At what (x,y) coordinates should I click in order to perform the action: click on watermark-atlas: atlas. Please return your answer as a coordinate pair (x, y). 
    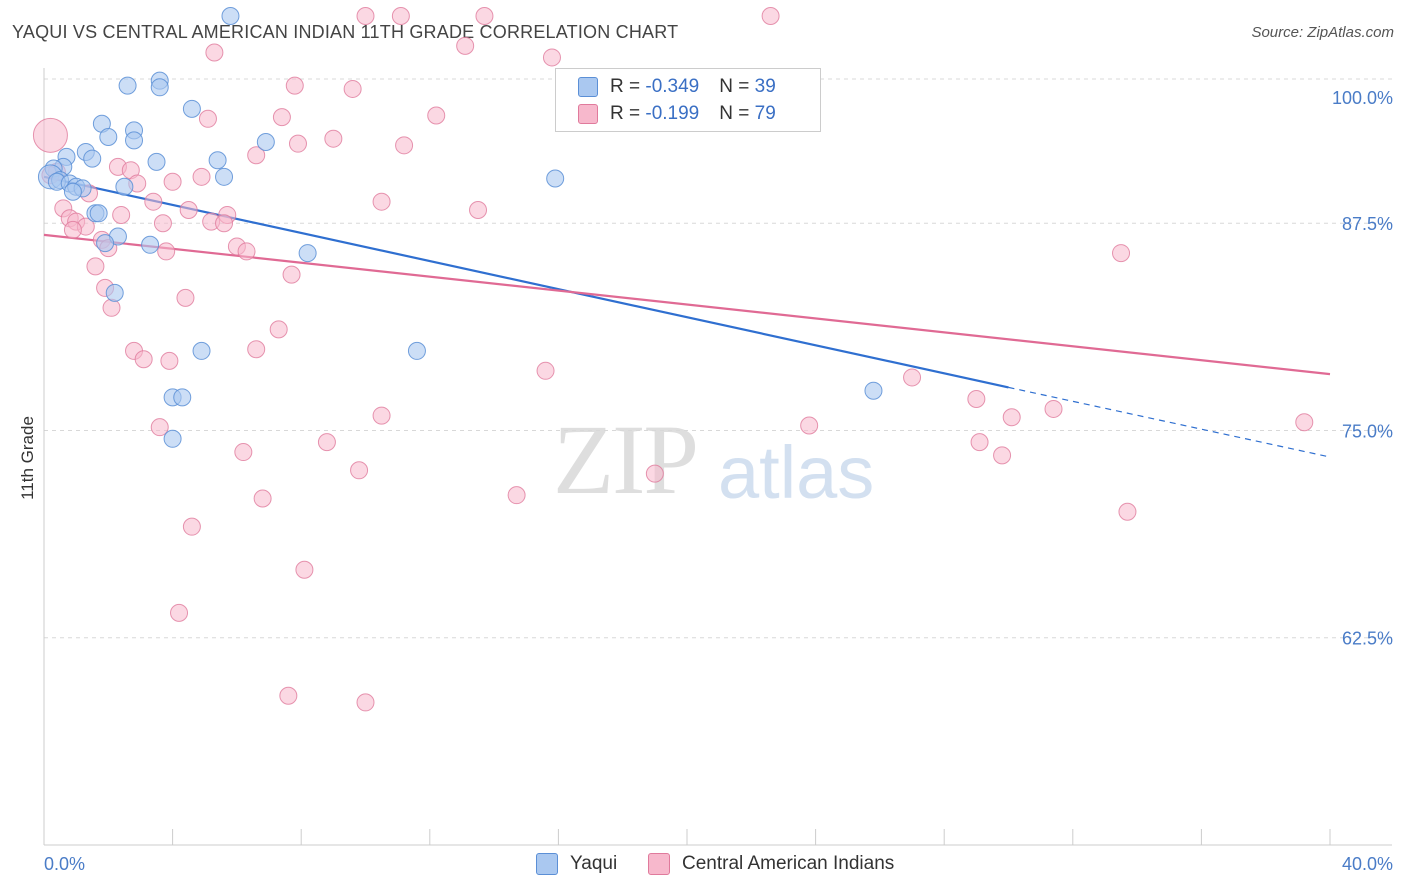
    Looking at the image, I should click on (796, 472).